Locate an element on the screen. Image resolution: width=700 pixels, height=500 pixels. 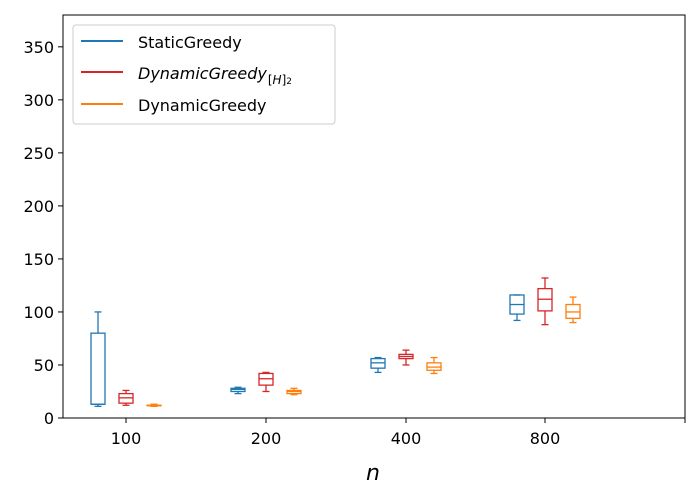
y-tick-label: 250 is located at coordinates (38, 153).